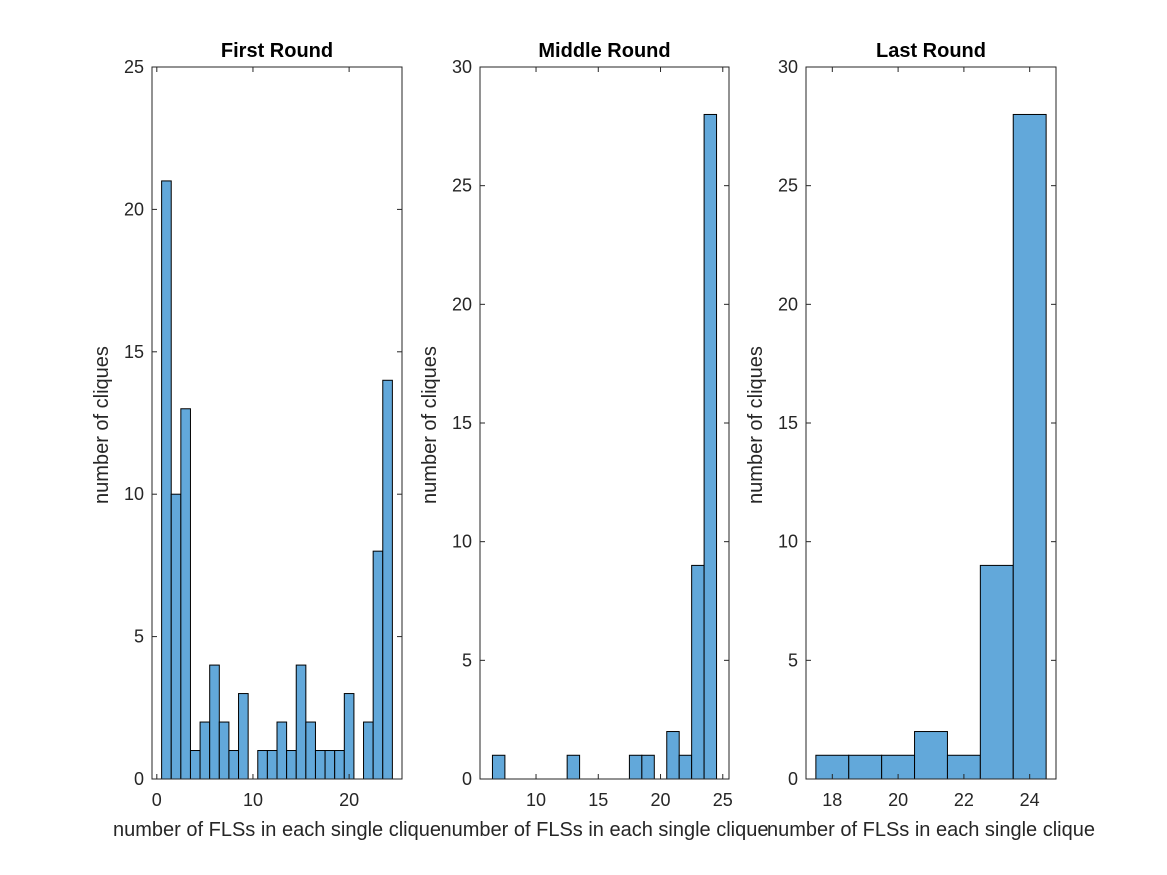  What do you see at coordinates (832, 800) in the screenshot?
I see `x-tick-label: 18` at bounding box center [832, 800].